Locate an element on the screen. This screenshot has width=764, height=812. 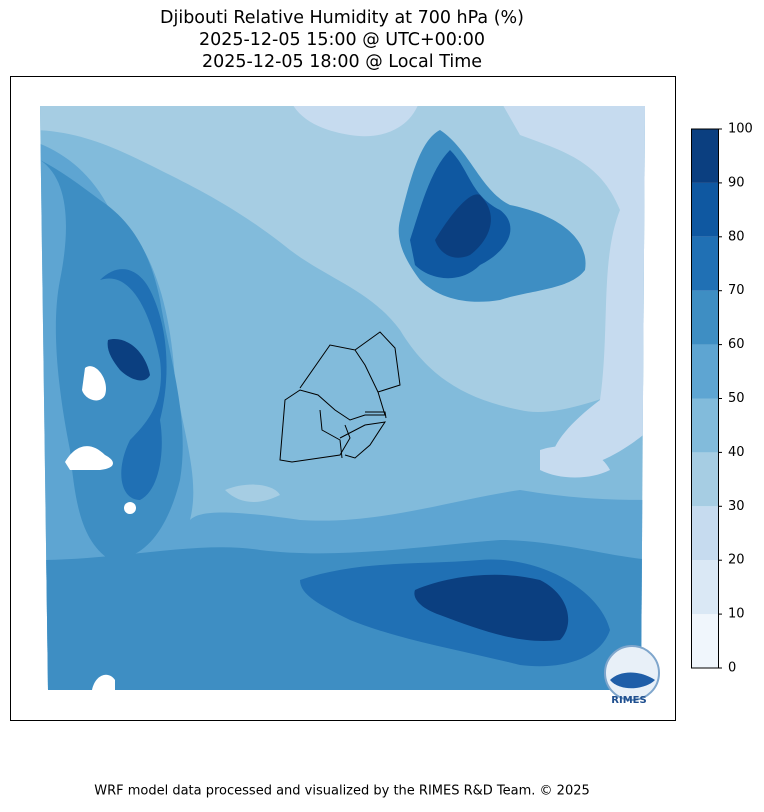
title-line: 2025-12-05 15:00 @ UTC+00:00 is located at coordinates (342, 40).